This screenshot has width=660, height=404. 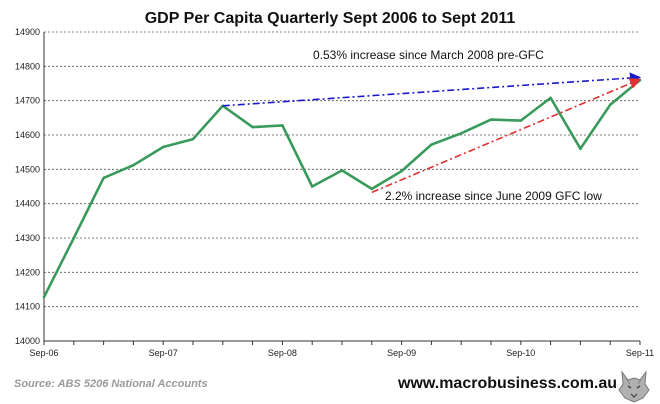 I want to click on annotation-pre-gfc-label: 0.53% increase since March 2008 pre-GFC, so click(x=428, y=55).